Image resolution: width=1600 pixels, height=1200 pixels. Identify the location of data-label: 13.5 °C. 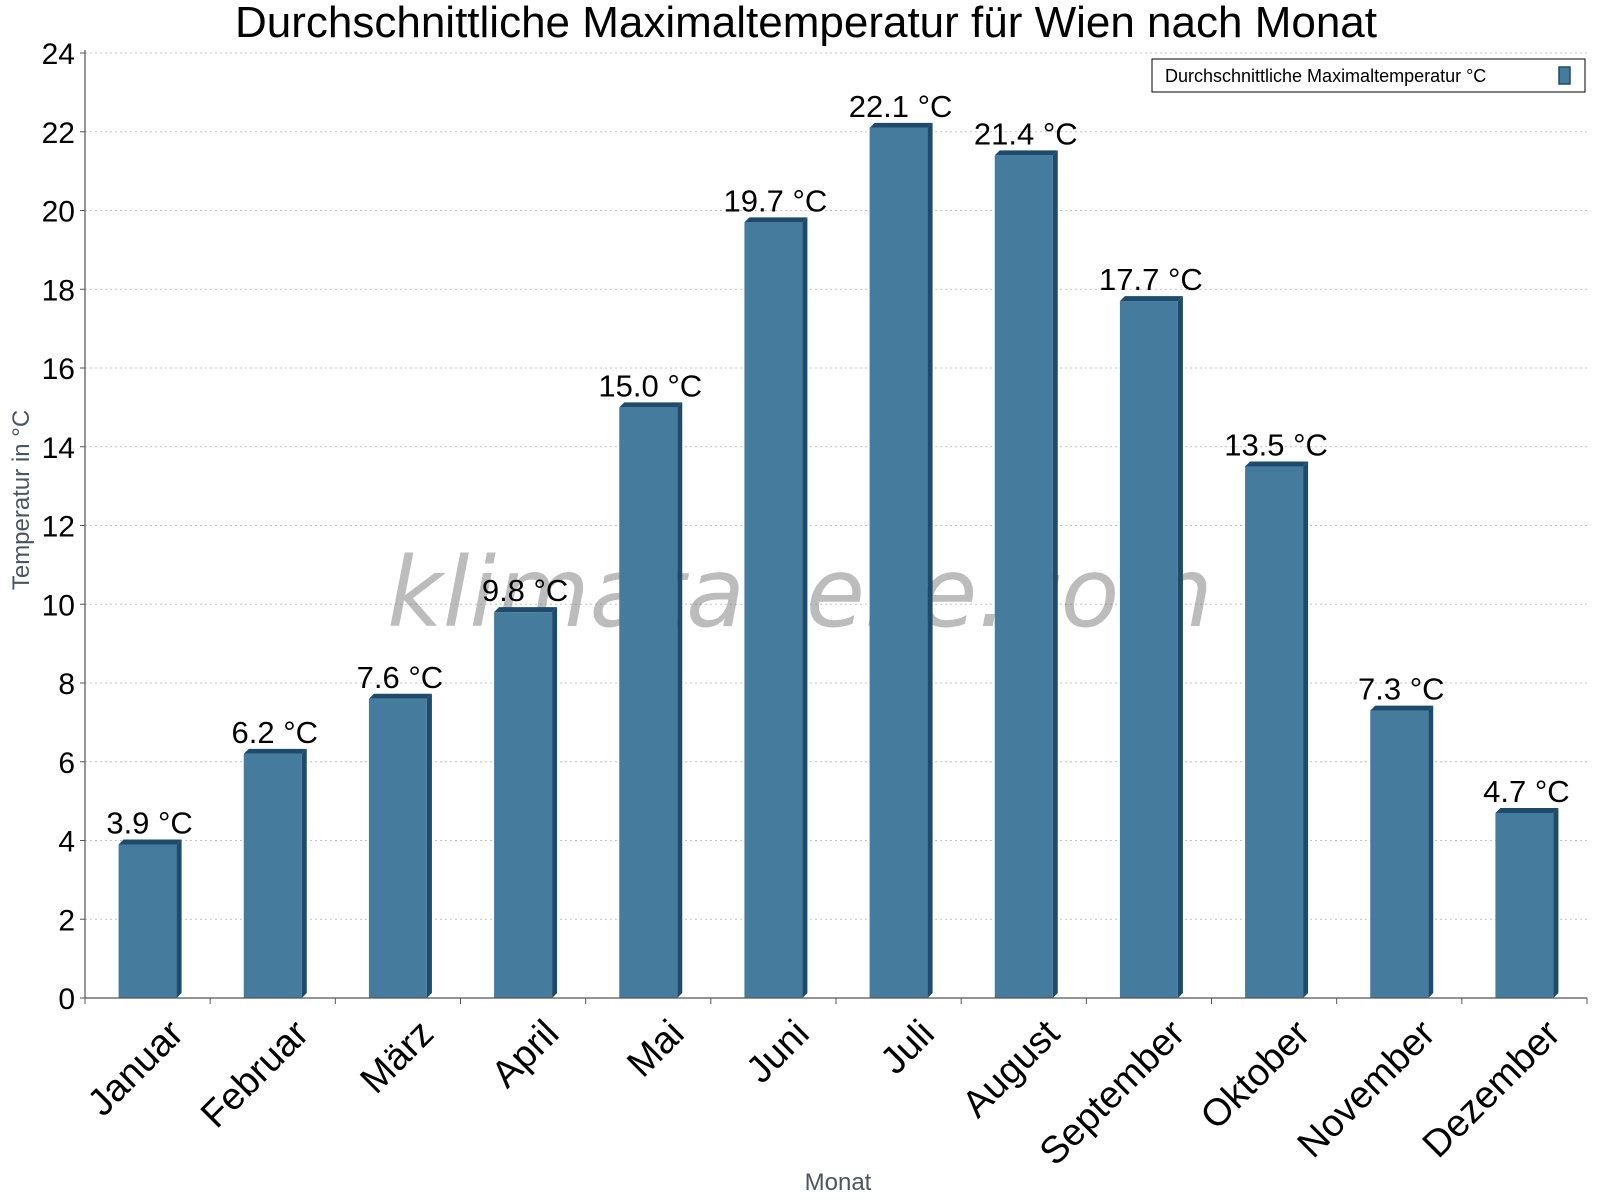
(1276, 444).